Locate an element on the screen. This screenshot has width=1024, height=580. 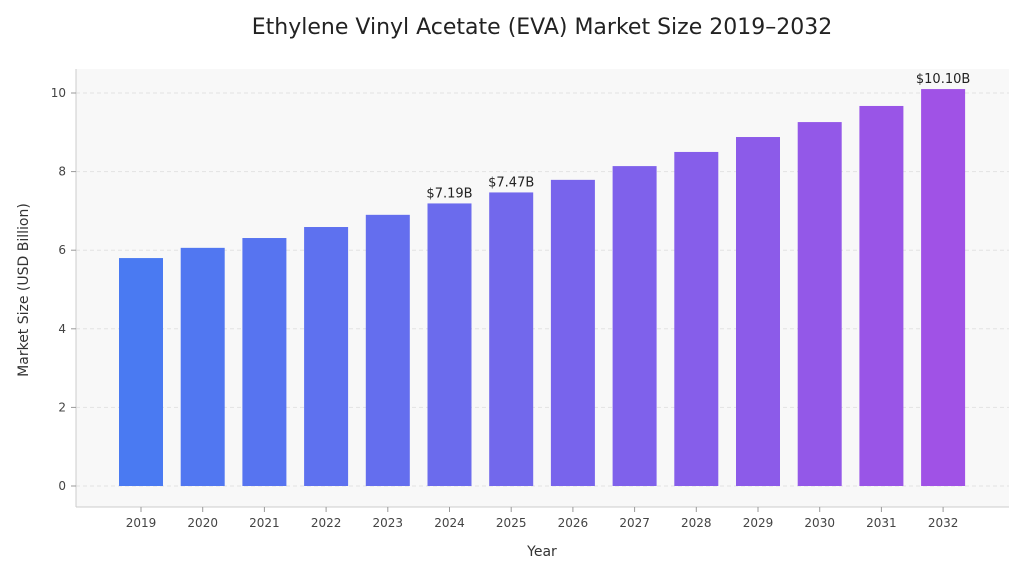
x-tick-label: 2020 is located at coordinates (202, 523).